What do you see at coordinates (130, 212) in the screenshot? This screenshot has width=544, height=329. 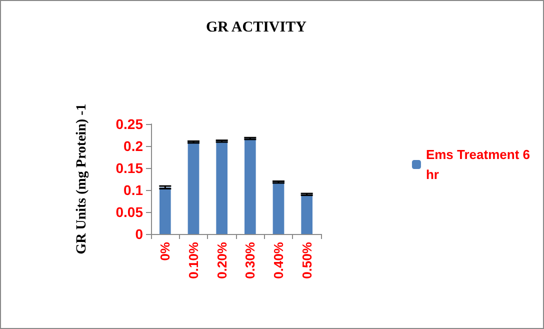 I see `y-tick-label: 0.05` at bounding box center [130, 212].